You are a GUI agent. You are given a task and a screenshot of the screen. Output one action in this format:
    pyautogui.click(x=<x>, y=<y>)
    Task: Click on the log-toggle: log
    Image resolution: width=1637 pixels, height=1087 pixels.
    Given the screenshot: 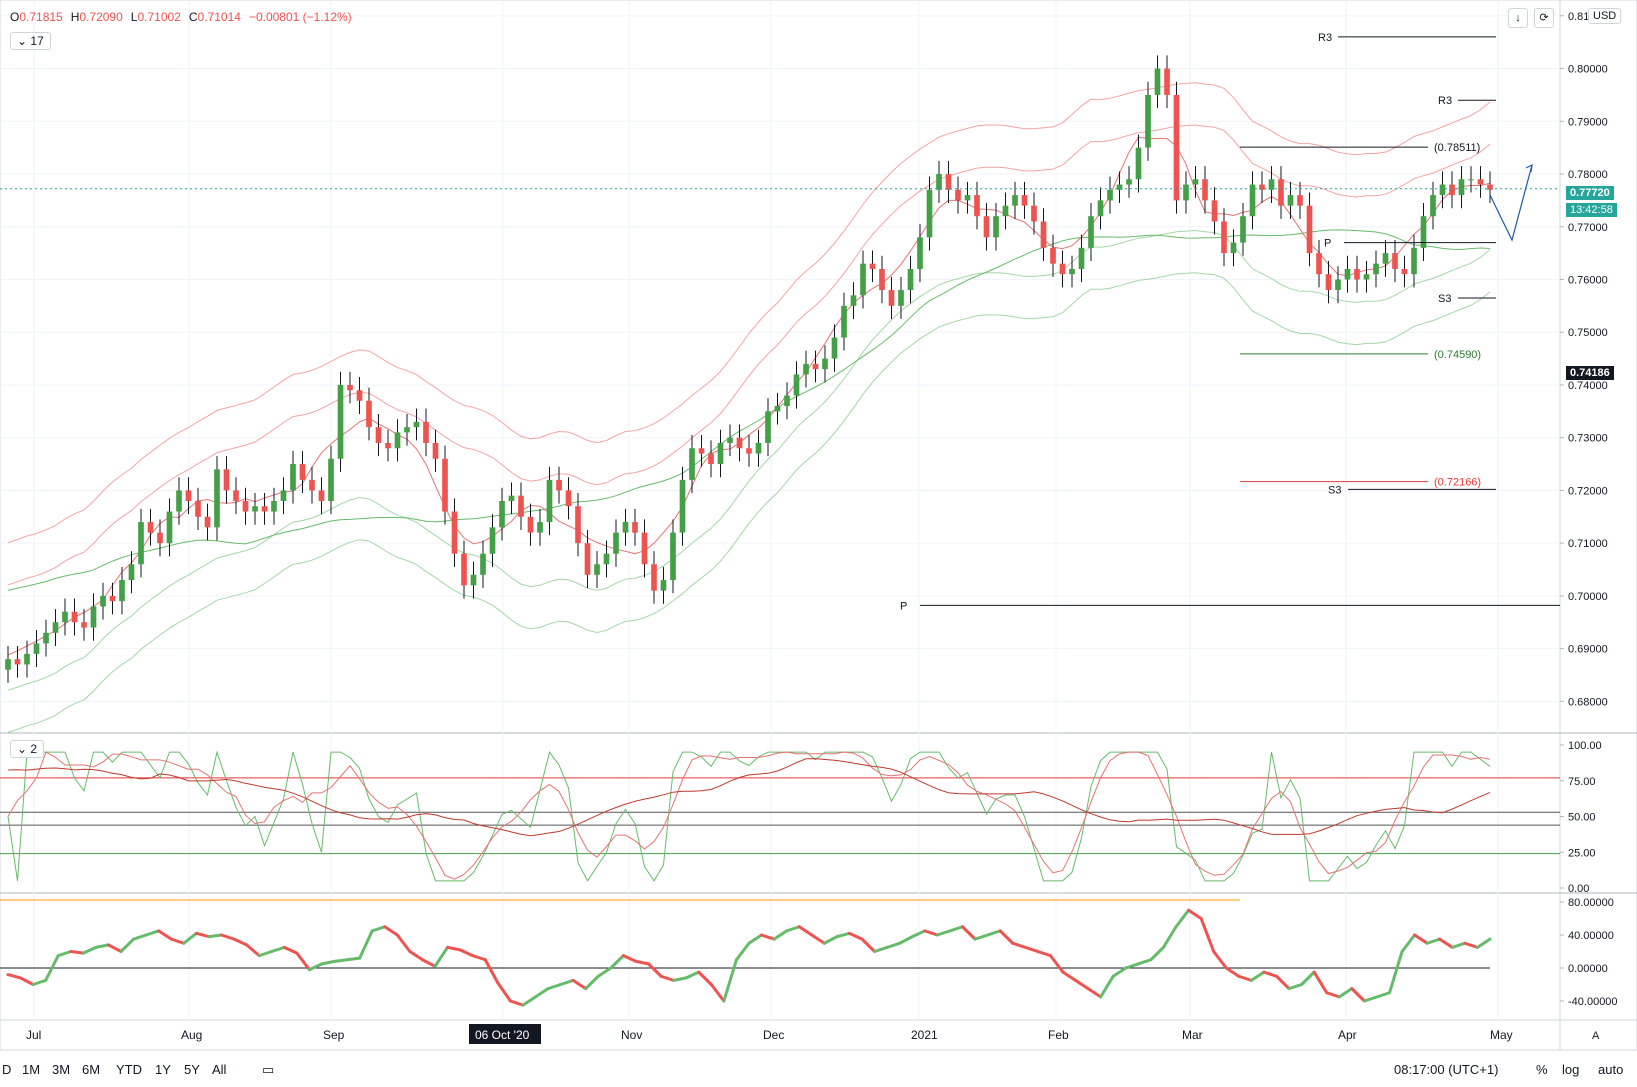 What is the action you would take?
    pyautogui.click(x=1571, y=1069)
    